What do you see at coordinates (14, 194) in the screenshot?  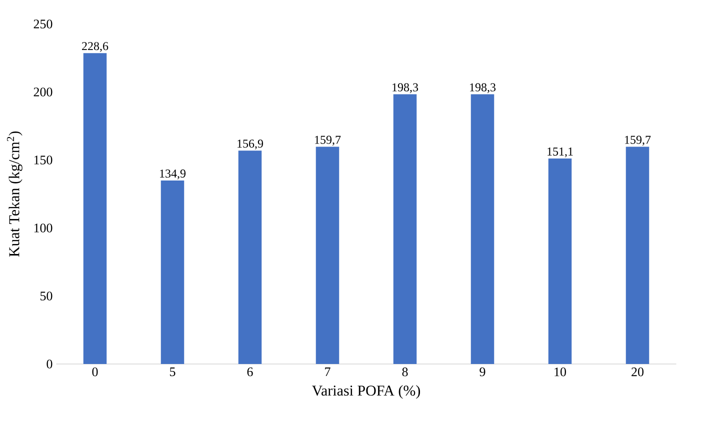 I see `y-axis-title: Kuat Tekan (kg/cm$^{2}$)` at bounding box center [14, 194].